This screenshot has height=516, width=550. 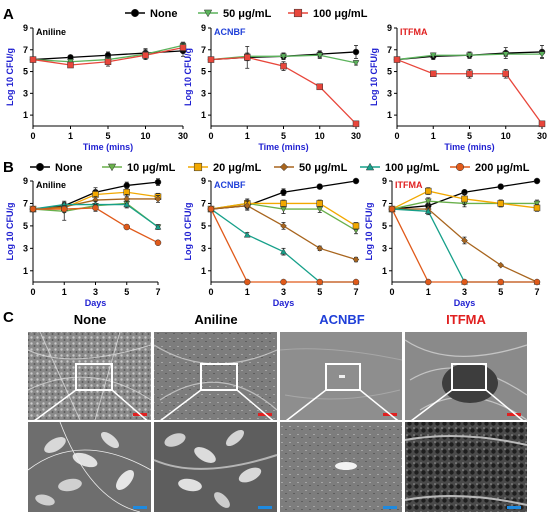 I want to click on chart-title: ACNBF, so click(x=230, y=32).